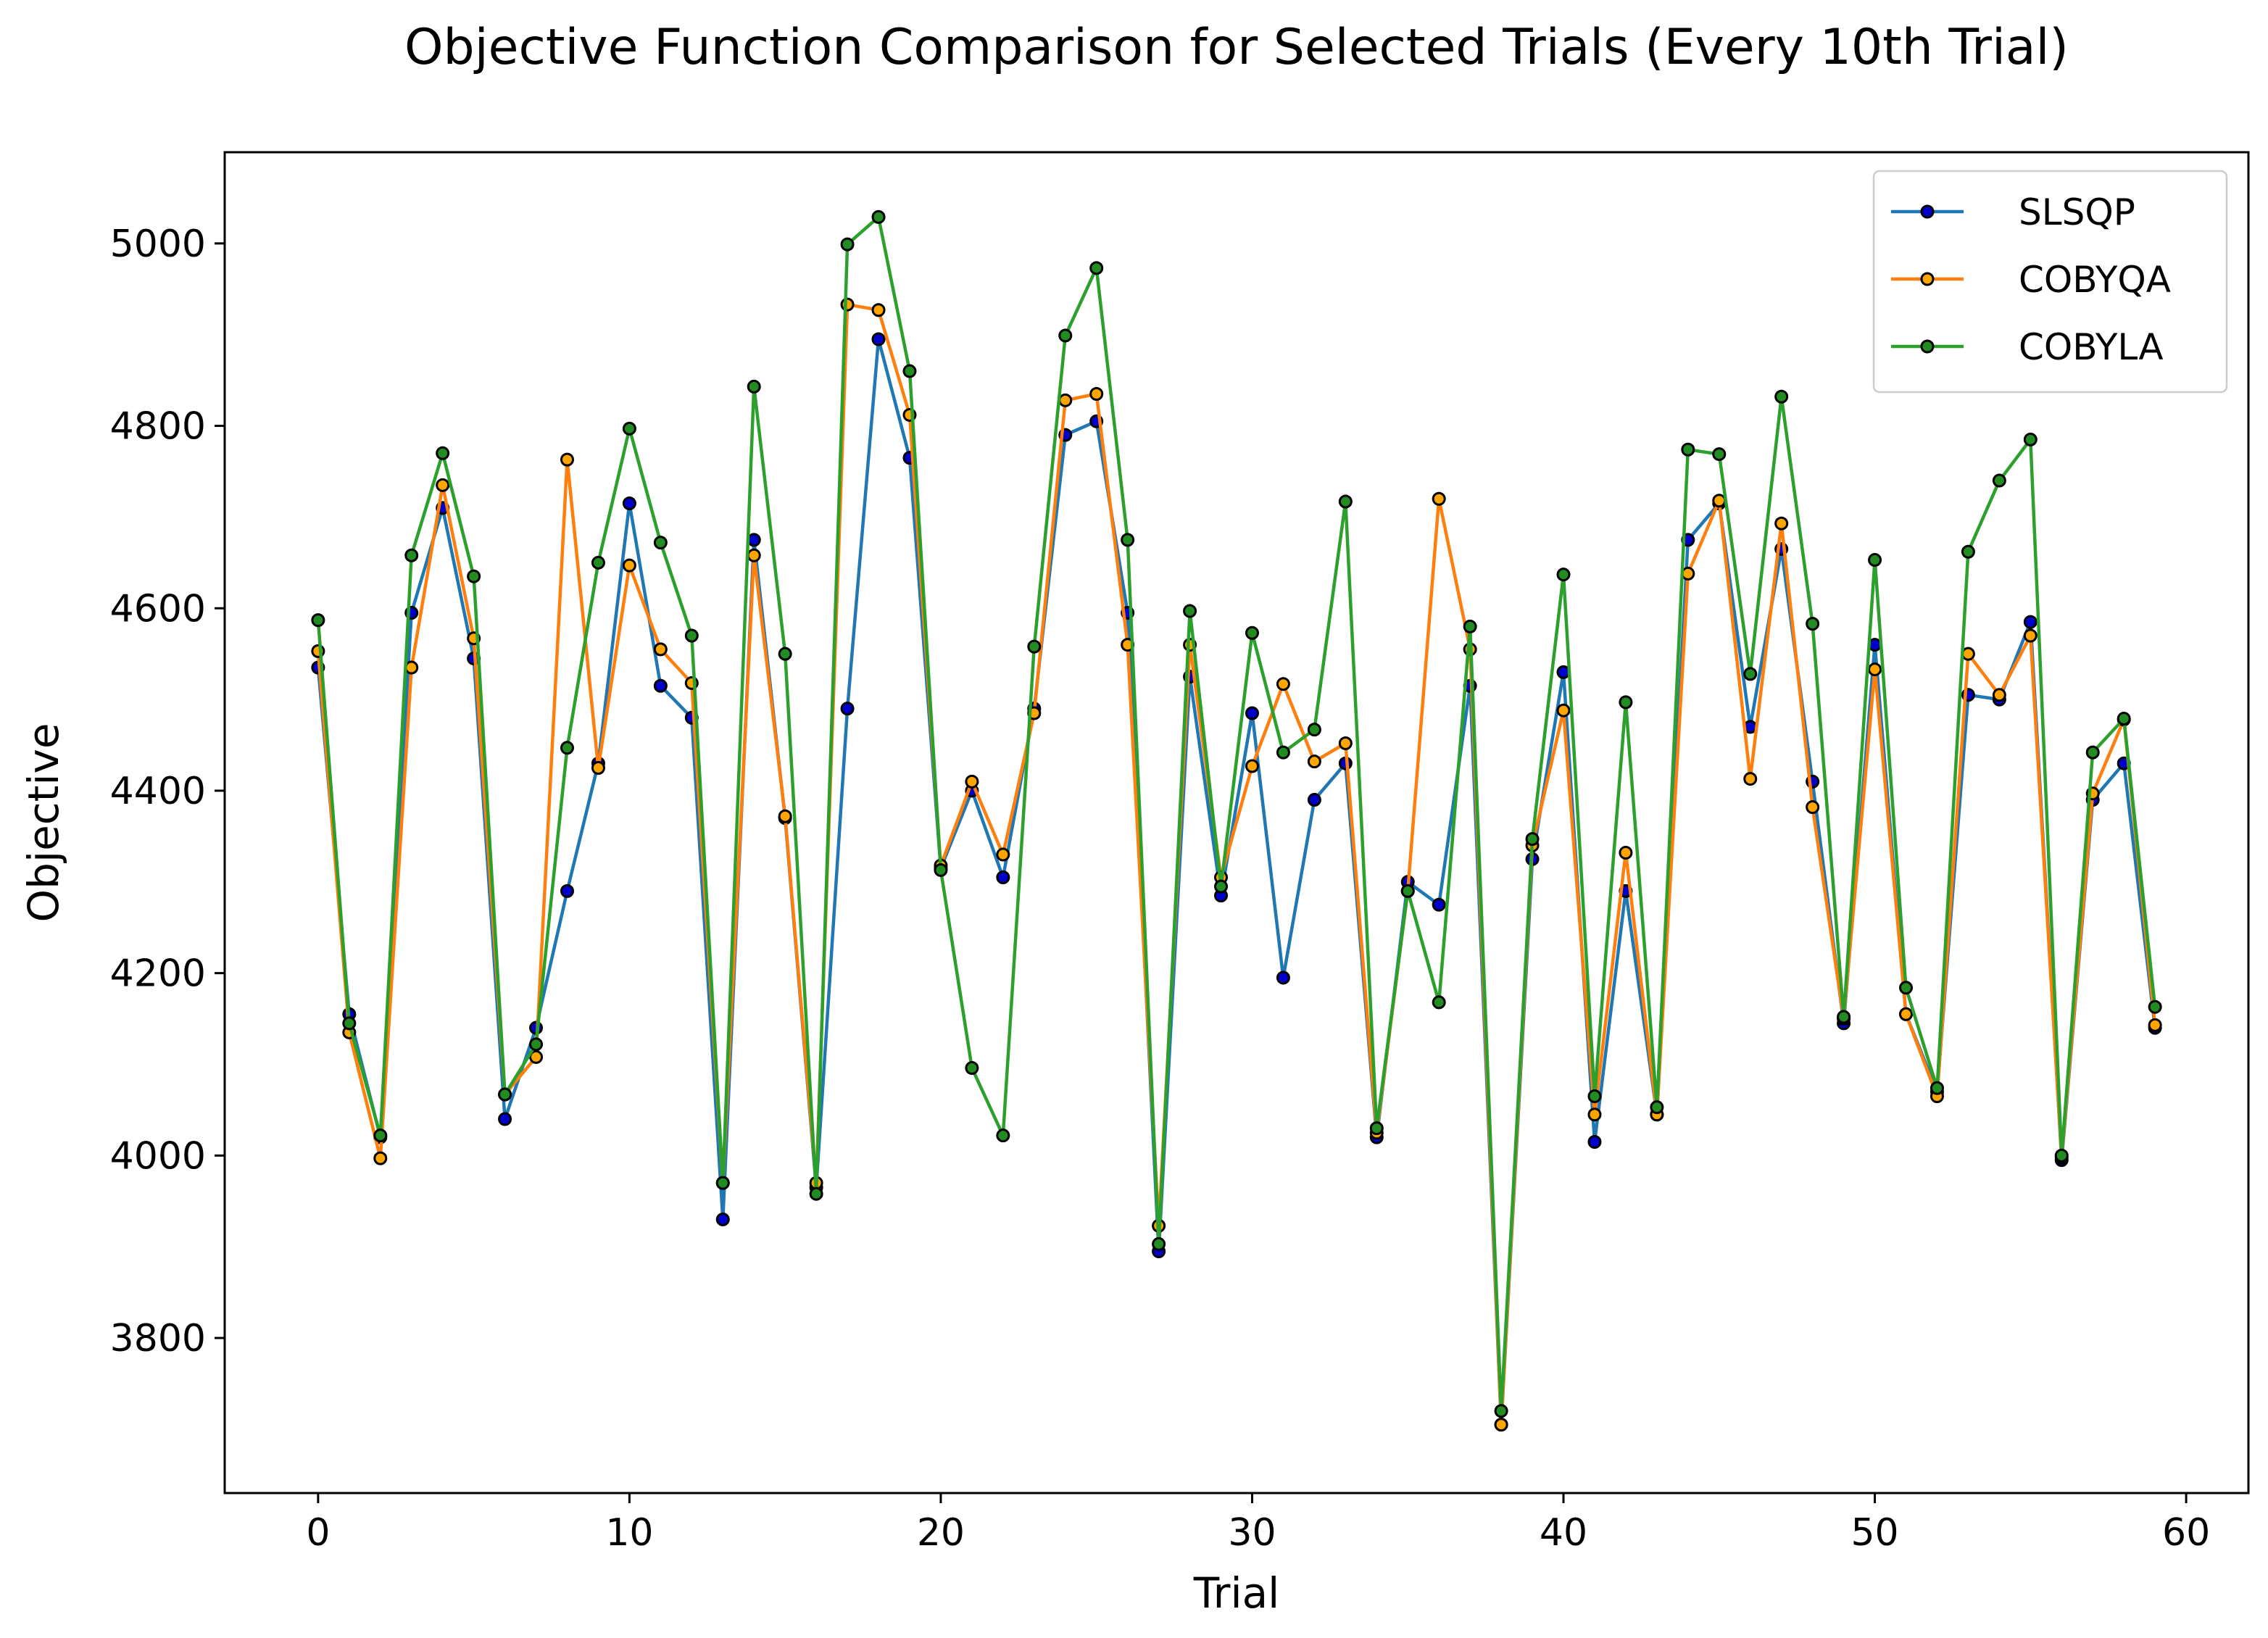  I want to click on x-tick-label: 10, so click(629, 1533).